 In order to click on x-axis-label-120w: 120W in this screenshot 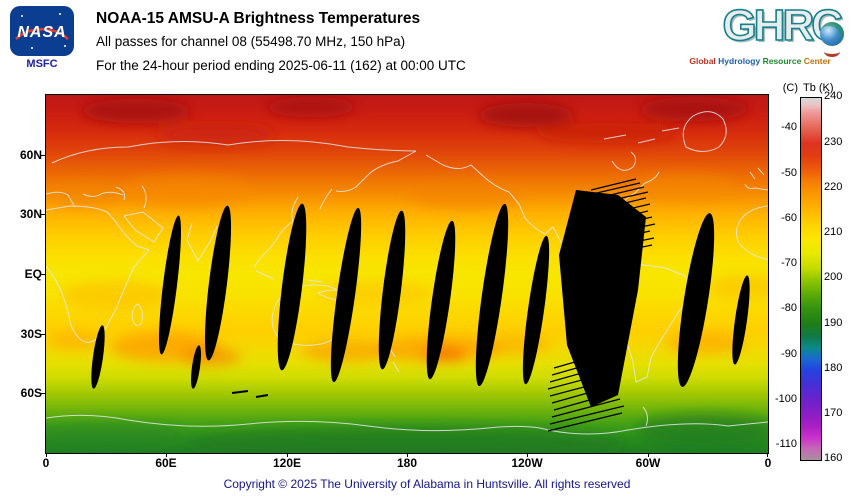, I will do `click(527, 463)`.